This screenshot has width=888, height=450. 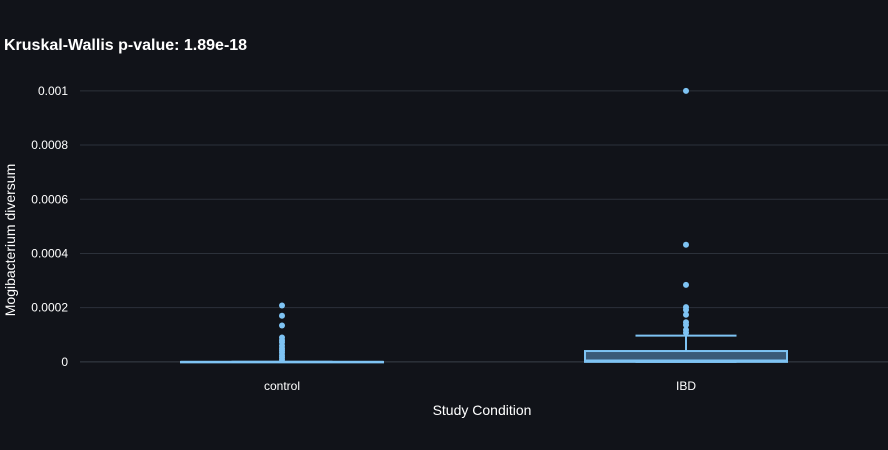 I want to click on box-control, so click(x=282, y=333).